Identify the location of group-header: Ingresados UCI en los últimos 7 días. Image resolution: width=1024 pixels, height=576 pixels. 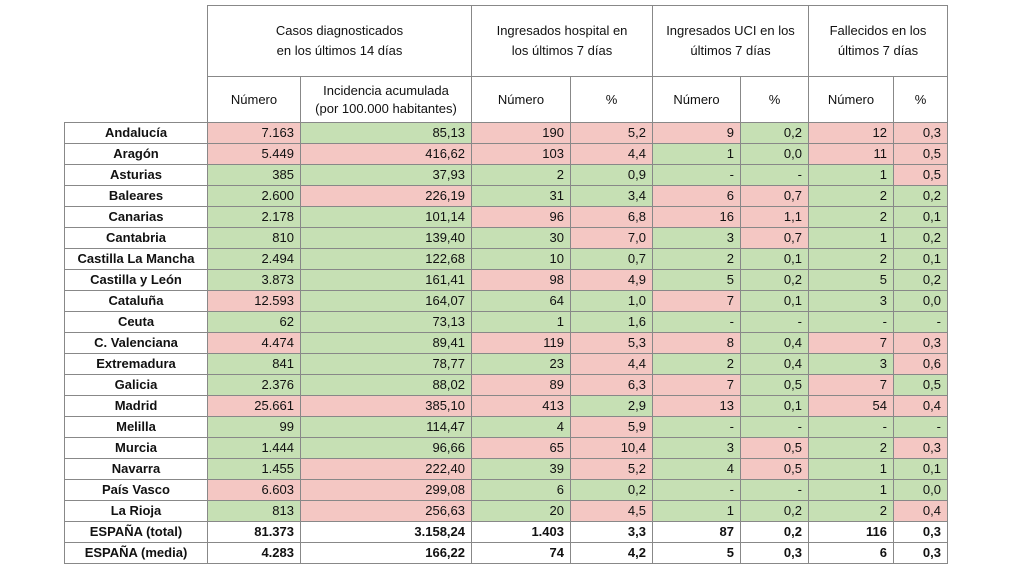
(730, 41).